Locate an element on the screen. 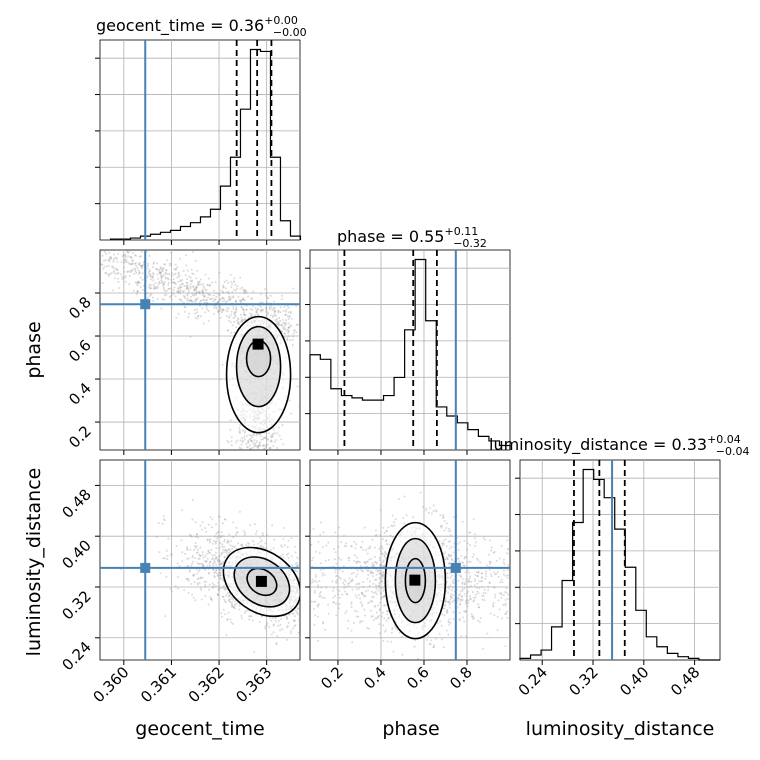  x-tick-label: 0.4 is located at coordinates (375, 678).